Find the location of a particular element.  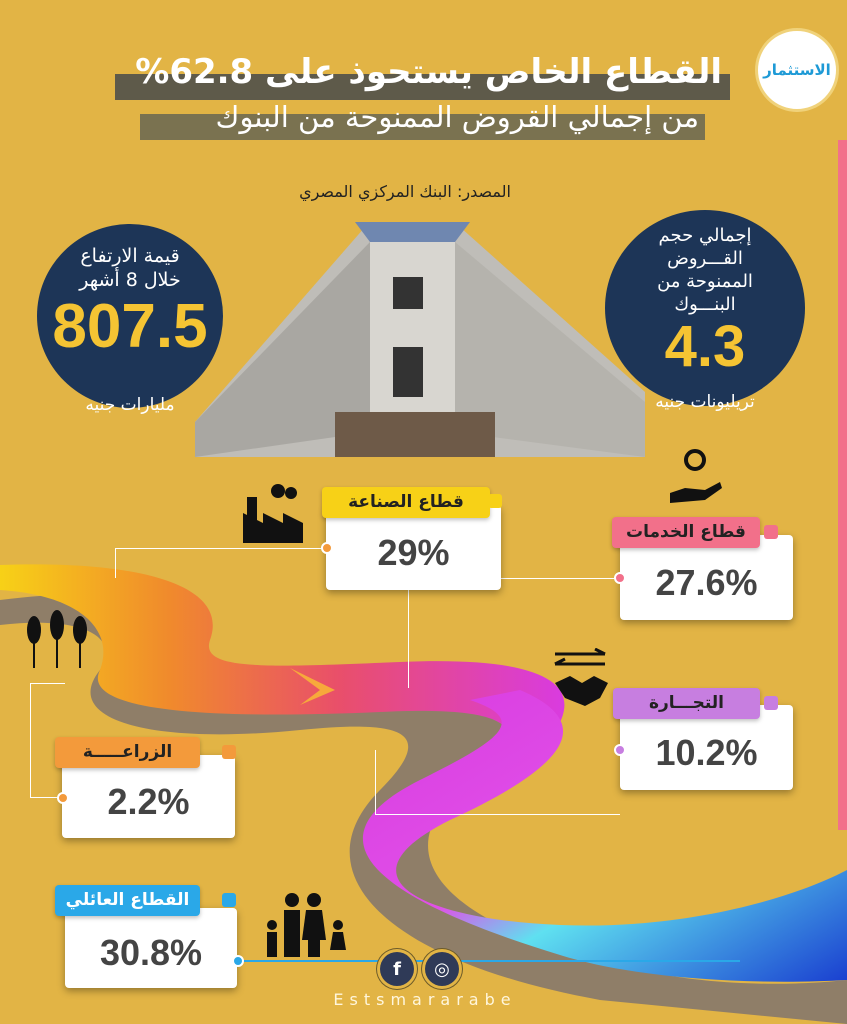

agriculture-card: 2.2% is located at coordinates (148, 796).